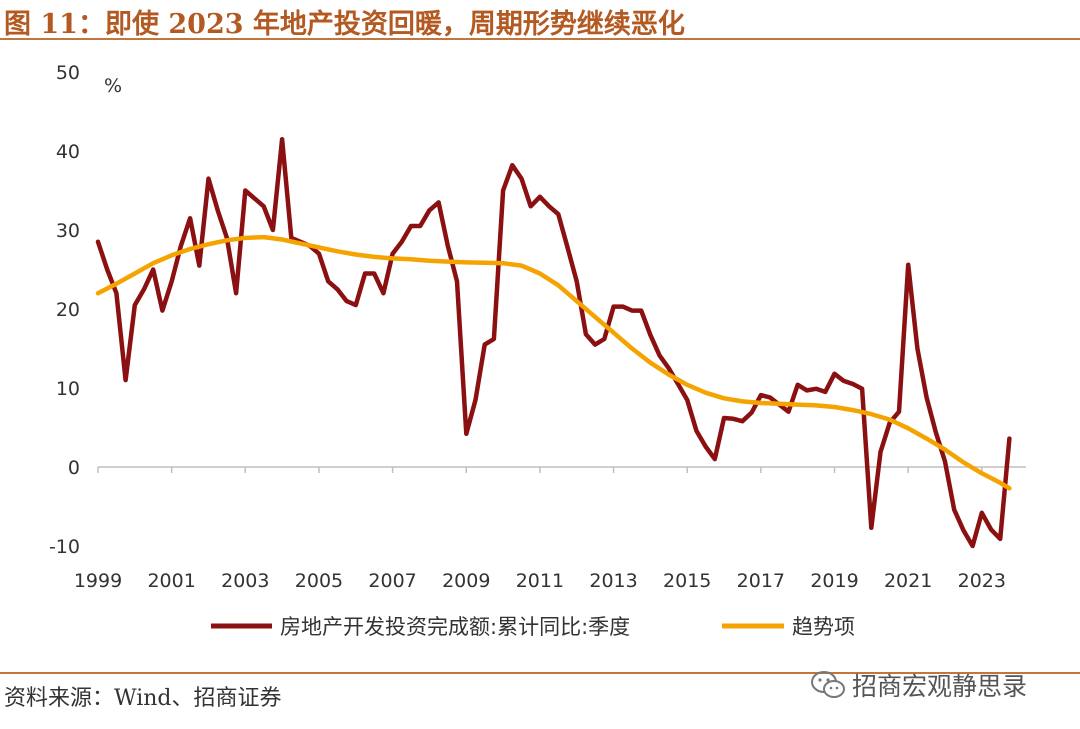  I want to click on source-note: 资料来源：Wind、招商证券, so click(143, 698).